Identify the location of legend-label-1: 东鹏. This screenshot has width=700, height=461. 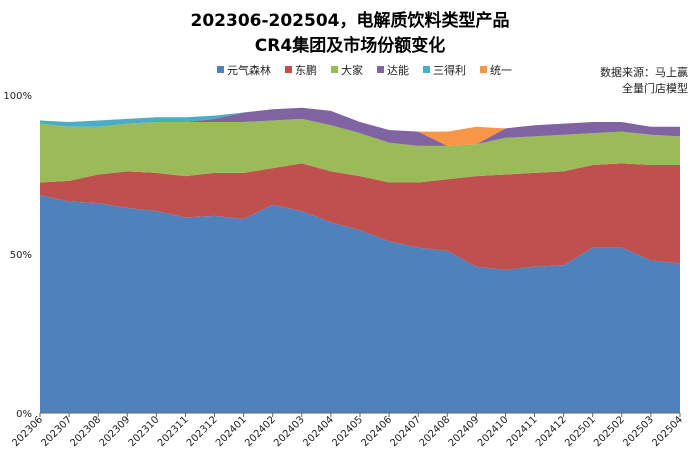
(306, 70).